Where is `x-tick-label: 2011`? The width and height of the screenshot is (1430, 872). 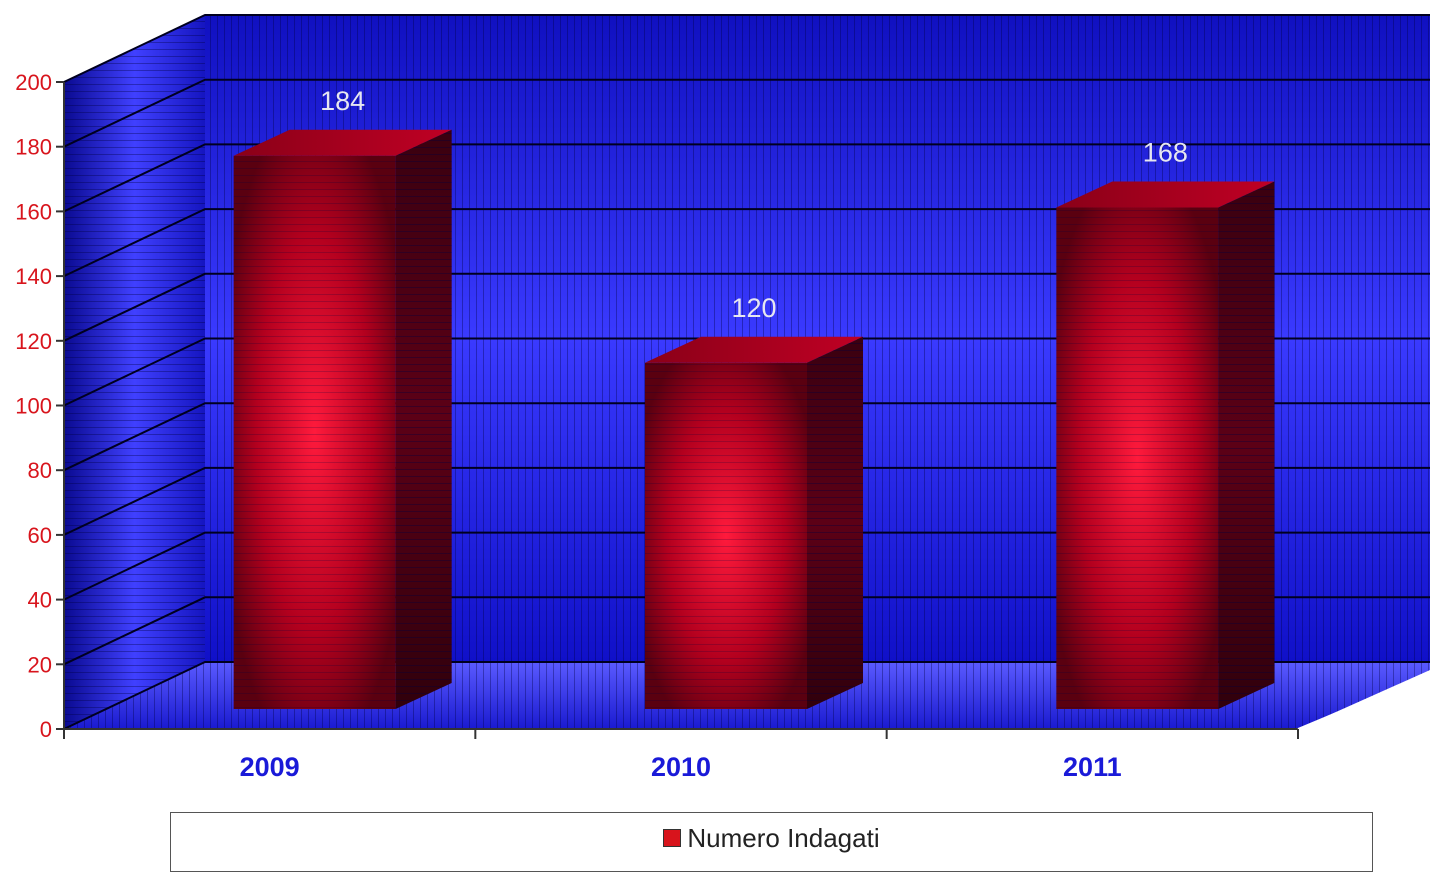
x-tick-label: 2011 is located at coordinates (1092, 767).